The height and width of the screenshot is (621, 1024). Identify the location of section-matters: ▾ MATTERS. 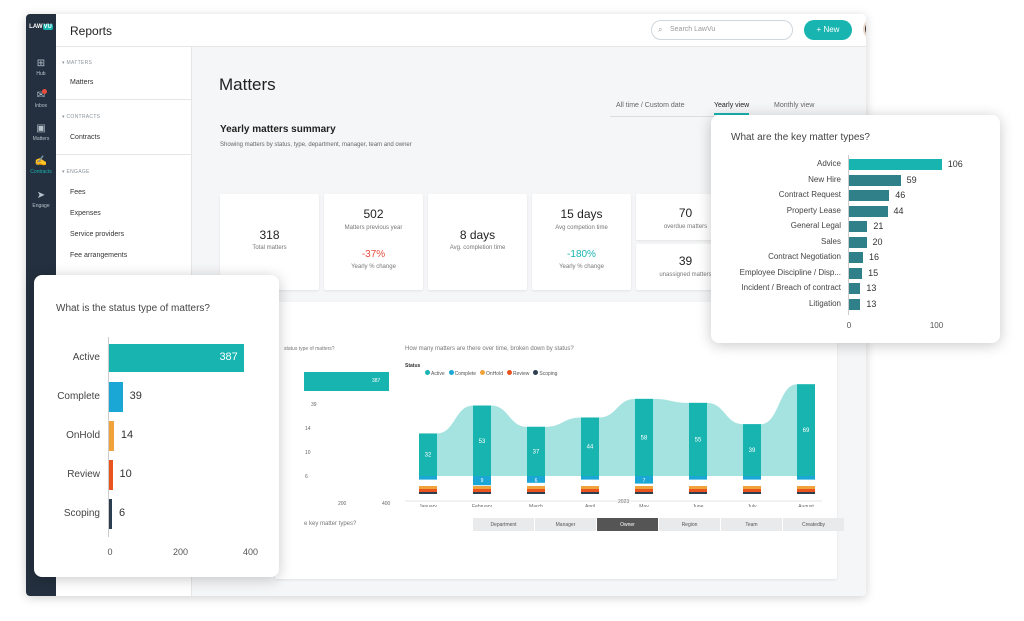
(77, 63).